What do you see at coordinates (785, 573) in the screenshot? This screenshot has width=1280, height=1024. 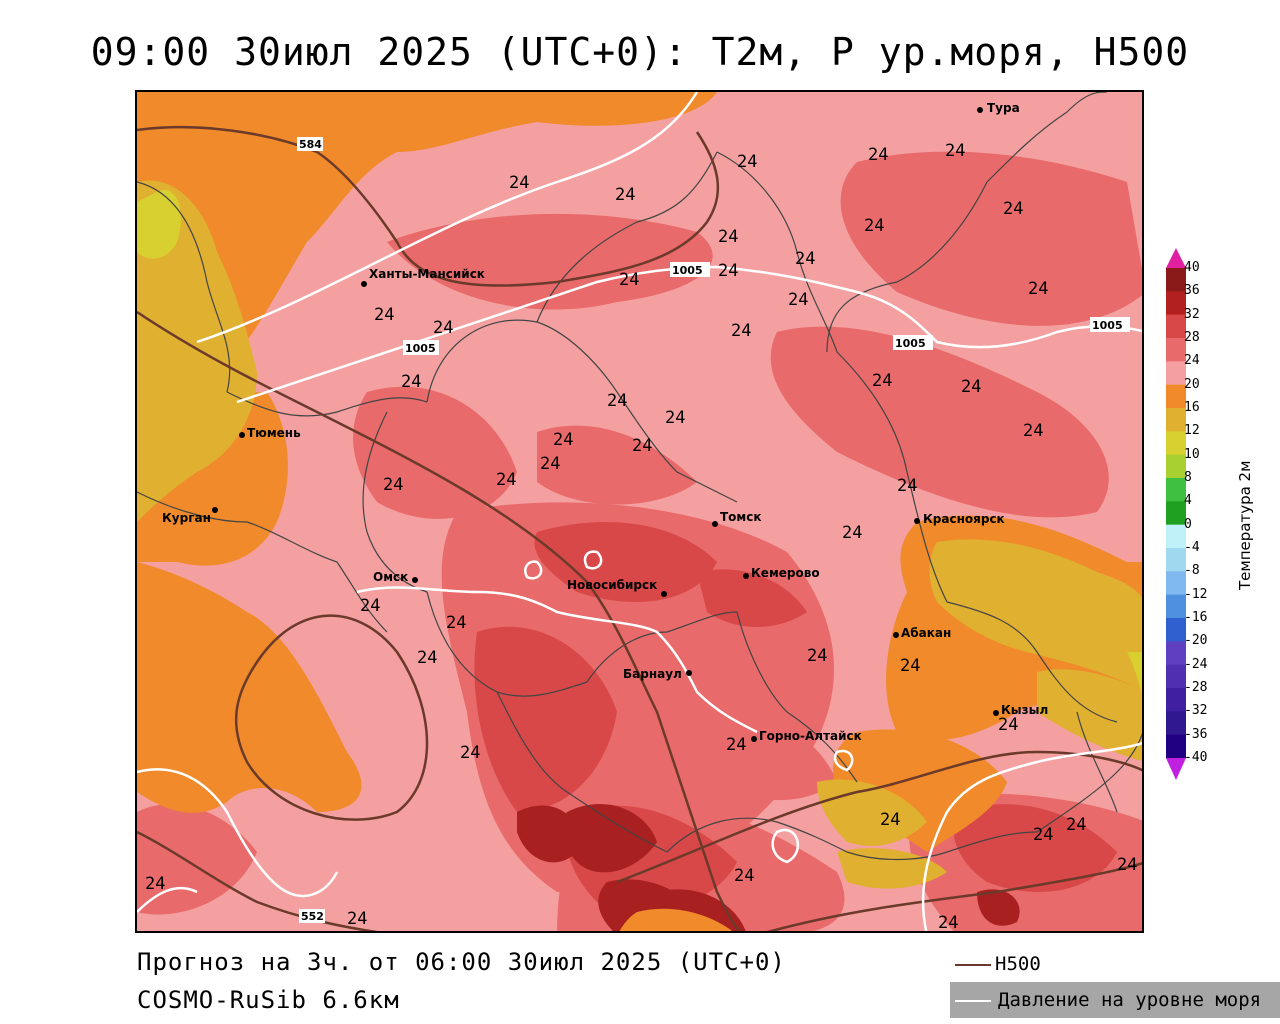 I see `svg-text: Кемерово` at bounding box center [785, 573].